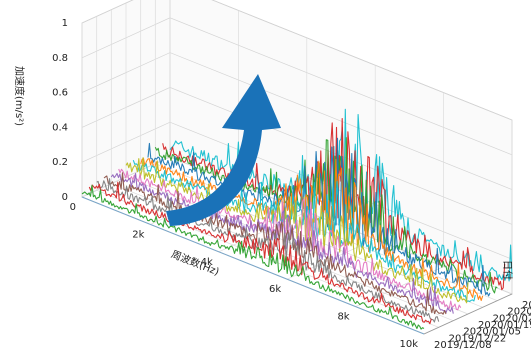 This screenshot has height=349, width=531. Describe the element at coordinates (60, 58) in the screenshot. I see `z-tick-label-4: 0.8` at that location.